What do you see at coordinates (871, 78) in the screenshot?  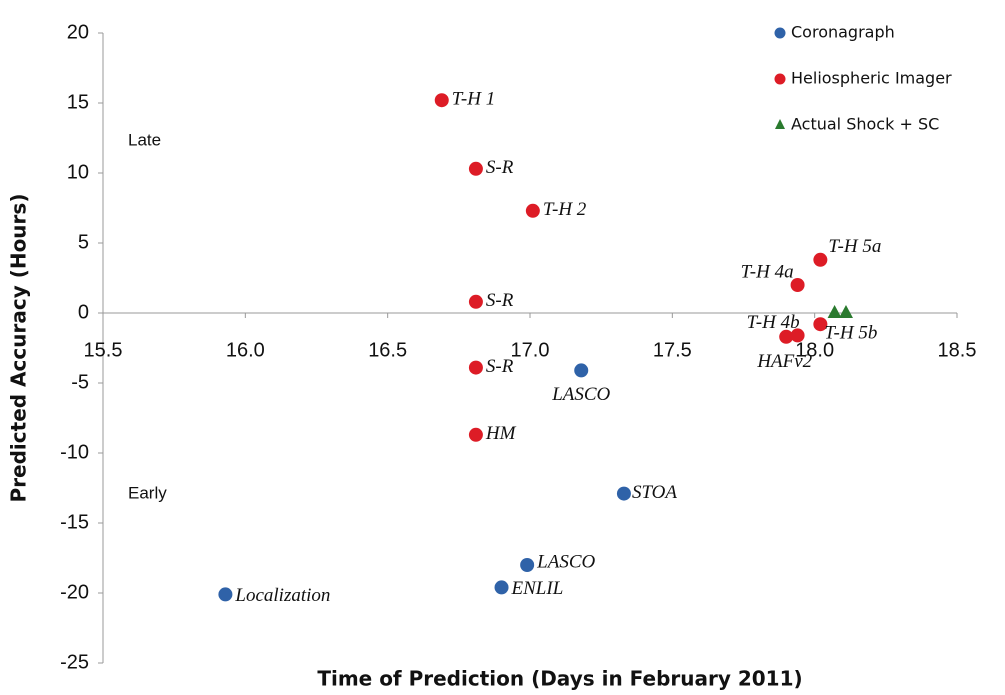 I see `legend-label: Heliospheric Imager` at bounding box center [871, 78].